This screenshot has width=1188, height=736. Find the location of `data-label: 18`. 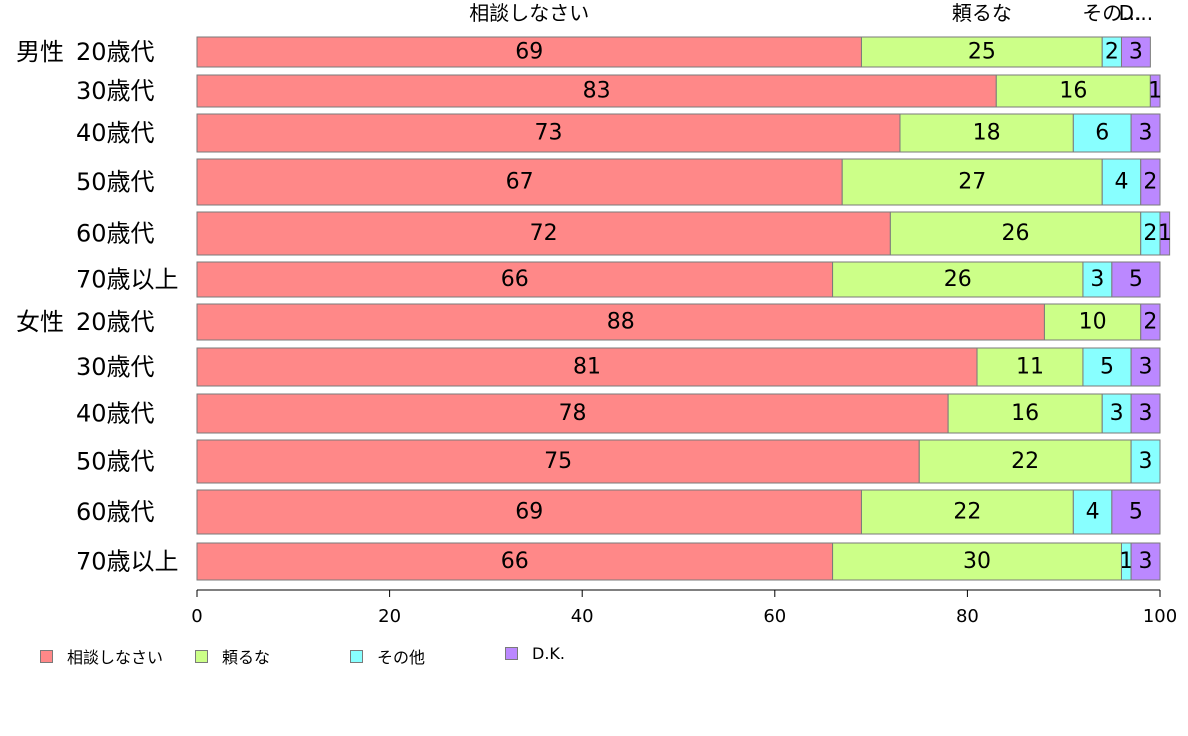

data-label: 18 is located at coordinates (987, 133).